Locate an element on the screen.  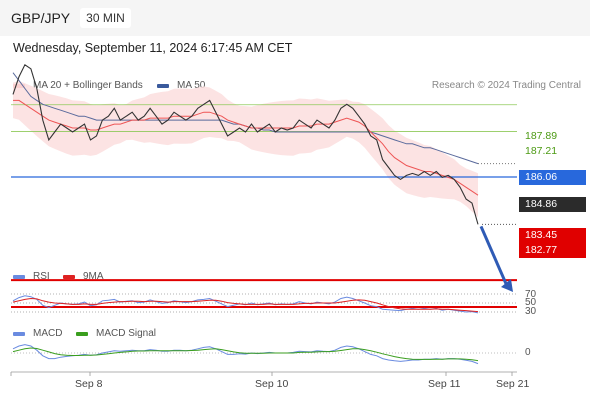
rsi-level-50: 50 is located at coordinates (531, 302).